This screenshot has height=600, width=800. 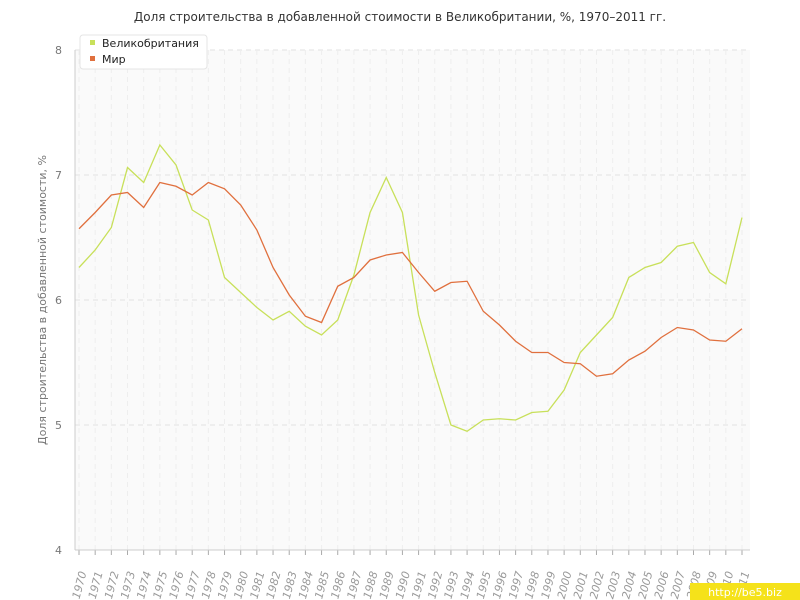 I want to click on y-tick-label: 8, so click(x=58, y=50).